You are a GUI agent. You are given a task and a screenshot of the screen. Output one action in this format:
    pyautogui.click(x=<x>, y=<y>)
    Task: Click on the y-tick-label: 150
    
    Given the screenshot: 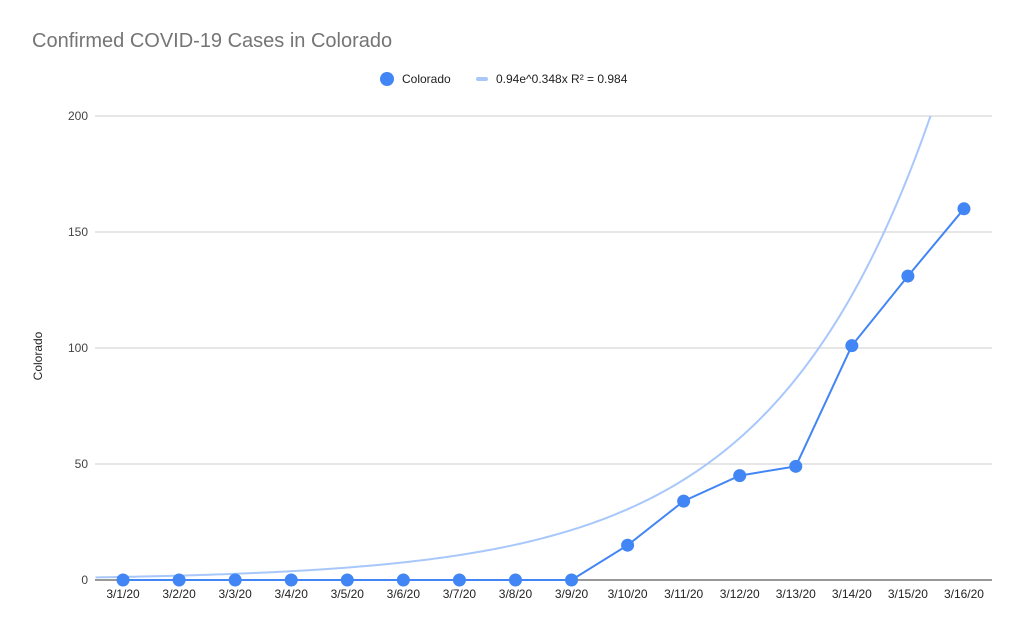 What is the action you would take?
    pyautogui.click(x=78, y=232)
    